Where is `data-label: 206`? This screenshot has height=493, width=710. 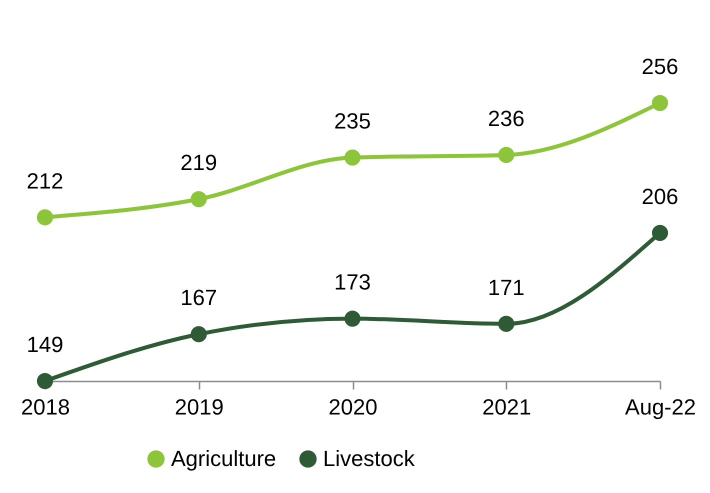 data-label: 206 is located at coordinates (660, 196).